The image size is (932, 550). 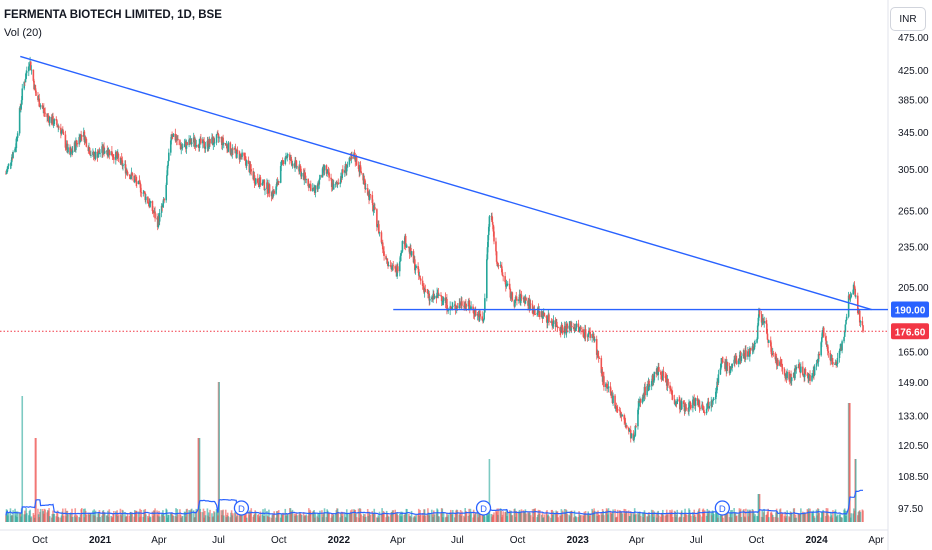 I want to click on currency-button: INR, so click(x=908, y=19).